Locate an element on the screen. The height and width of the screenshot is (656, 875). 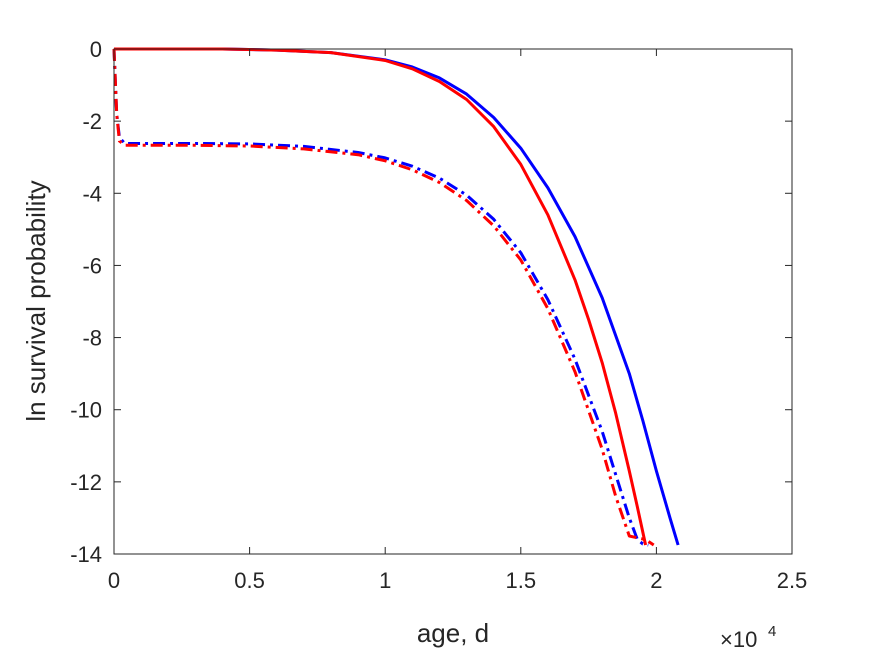
y-tick-label: -6 is located at coordinates (92, 265).